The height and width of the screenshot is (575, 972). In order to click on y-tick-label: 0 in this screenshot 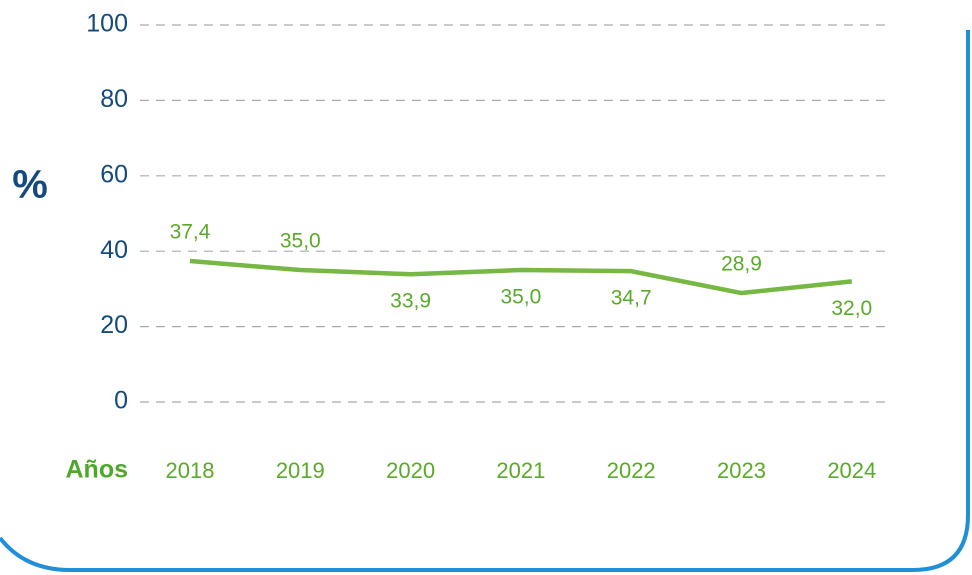, I will do `click(121, 401)`.